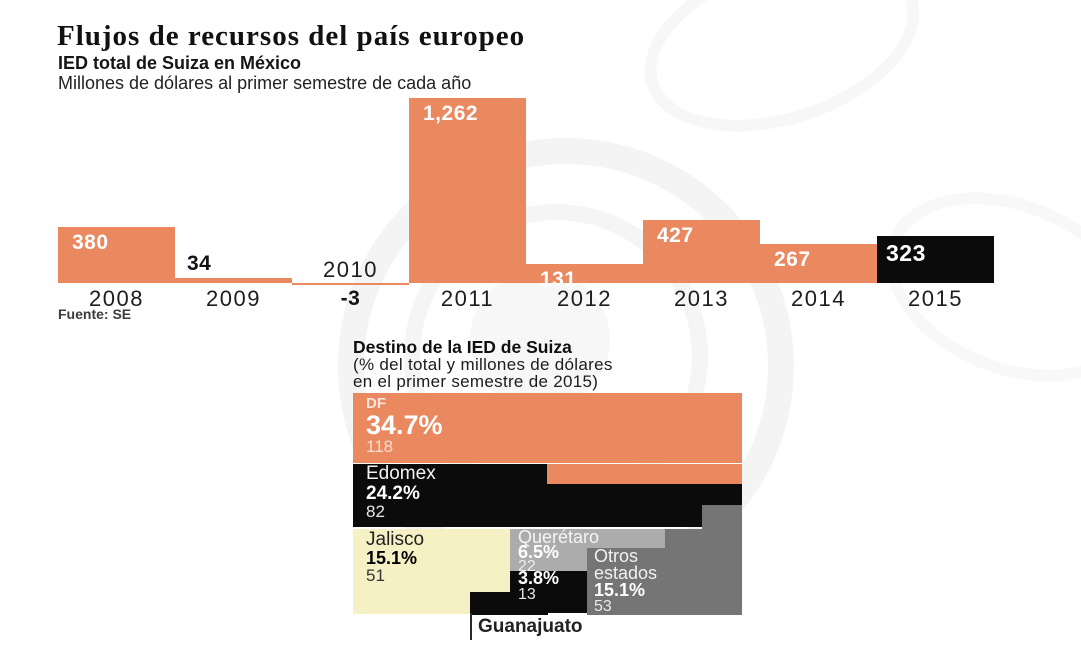  What do you see at coordinates (467, 190) in the screenshot?
I see `bar-2011` at bounding box center [467, 190].